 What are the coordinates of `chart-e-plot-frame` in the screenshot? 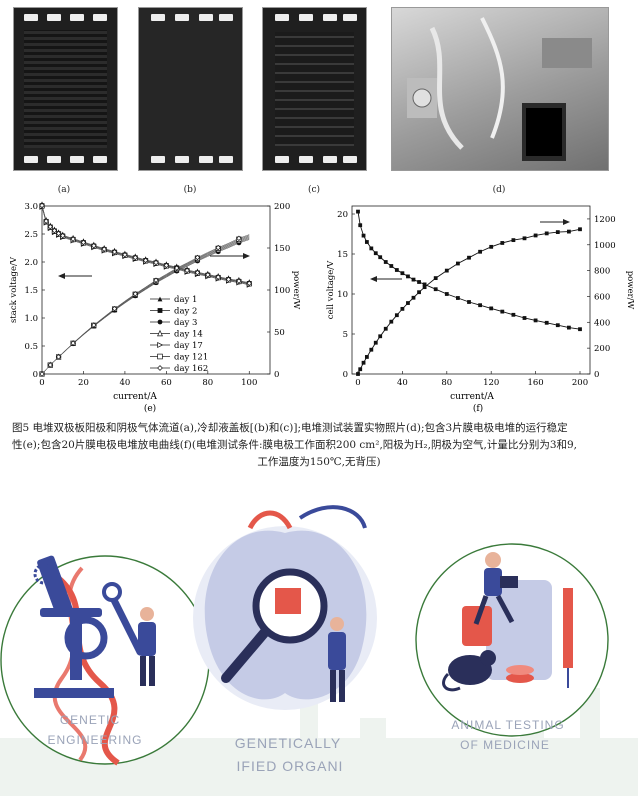 It's located at (156, 290).